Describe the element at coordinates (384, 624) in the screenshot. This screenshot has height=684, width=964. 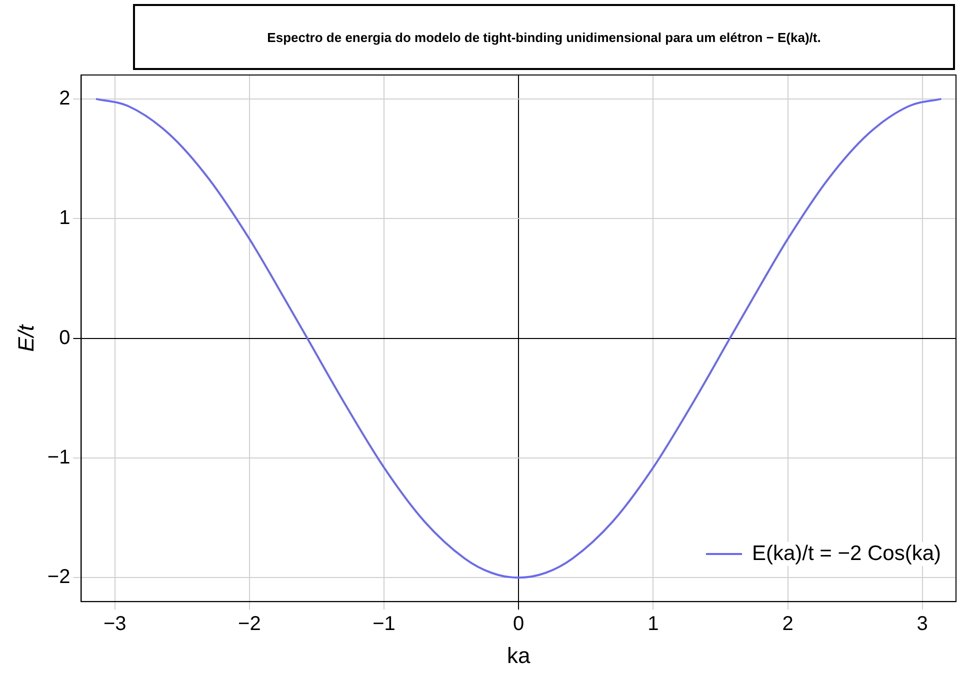
I see `x-tick-label: −1` at that location.